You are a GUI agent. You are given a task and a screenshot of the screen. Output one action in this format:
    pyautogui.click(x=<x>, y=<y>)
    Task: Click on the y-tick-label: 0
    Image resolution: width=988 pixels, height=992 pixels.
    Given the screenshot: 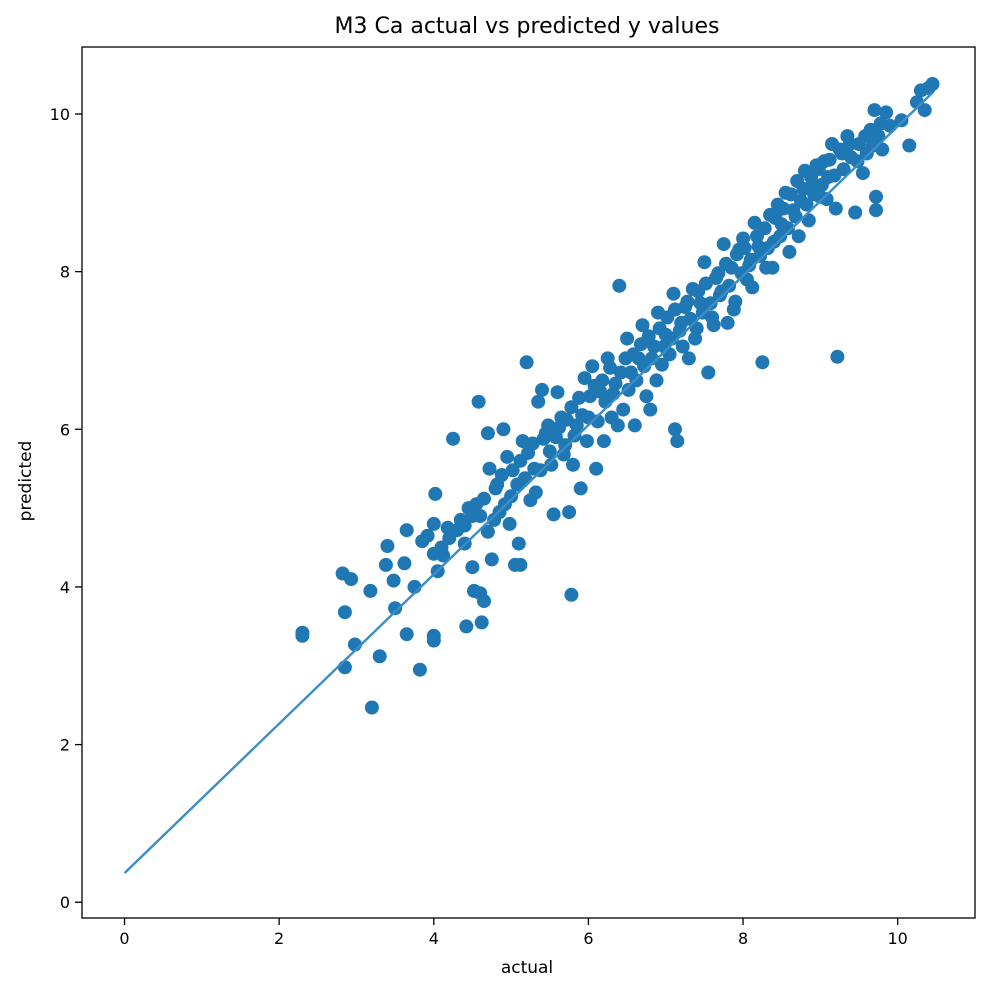 What is the action you would take?
    pyautogui.click(x=65, y=902)
    